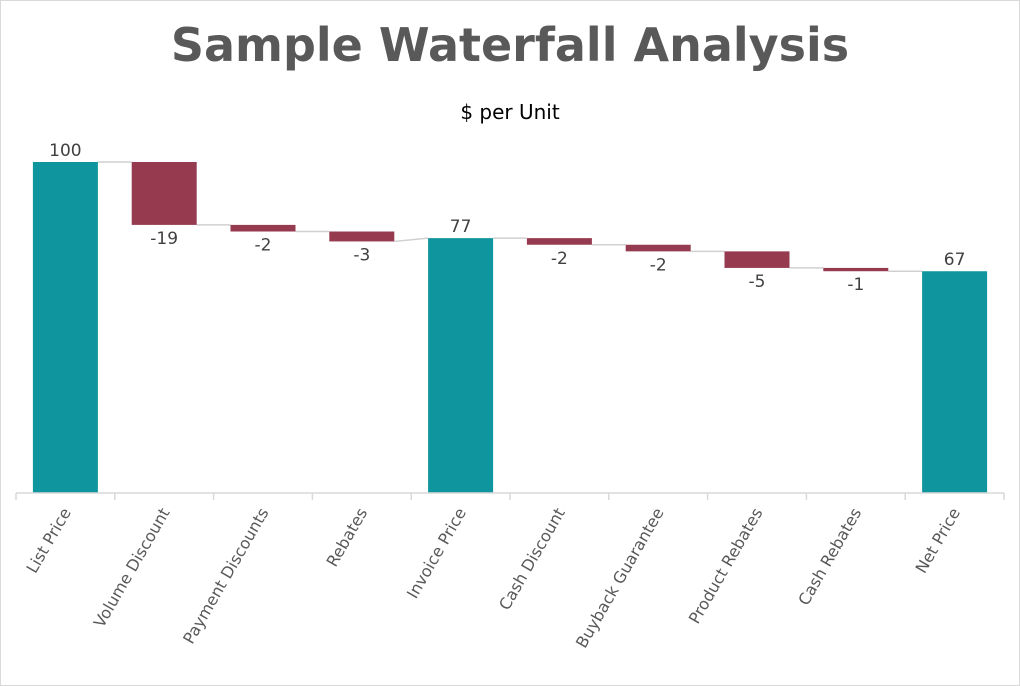  I want to click on bar-list-price, so click(65, 327).